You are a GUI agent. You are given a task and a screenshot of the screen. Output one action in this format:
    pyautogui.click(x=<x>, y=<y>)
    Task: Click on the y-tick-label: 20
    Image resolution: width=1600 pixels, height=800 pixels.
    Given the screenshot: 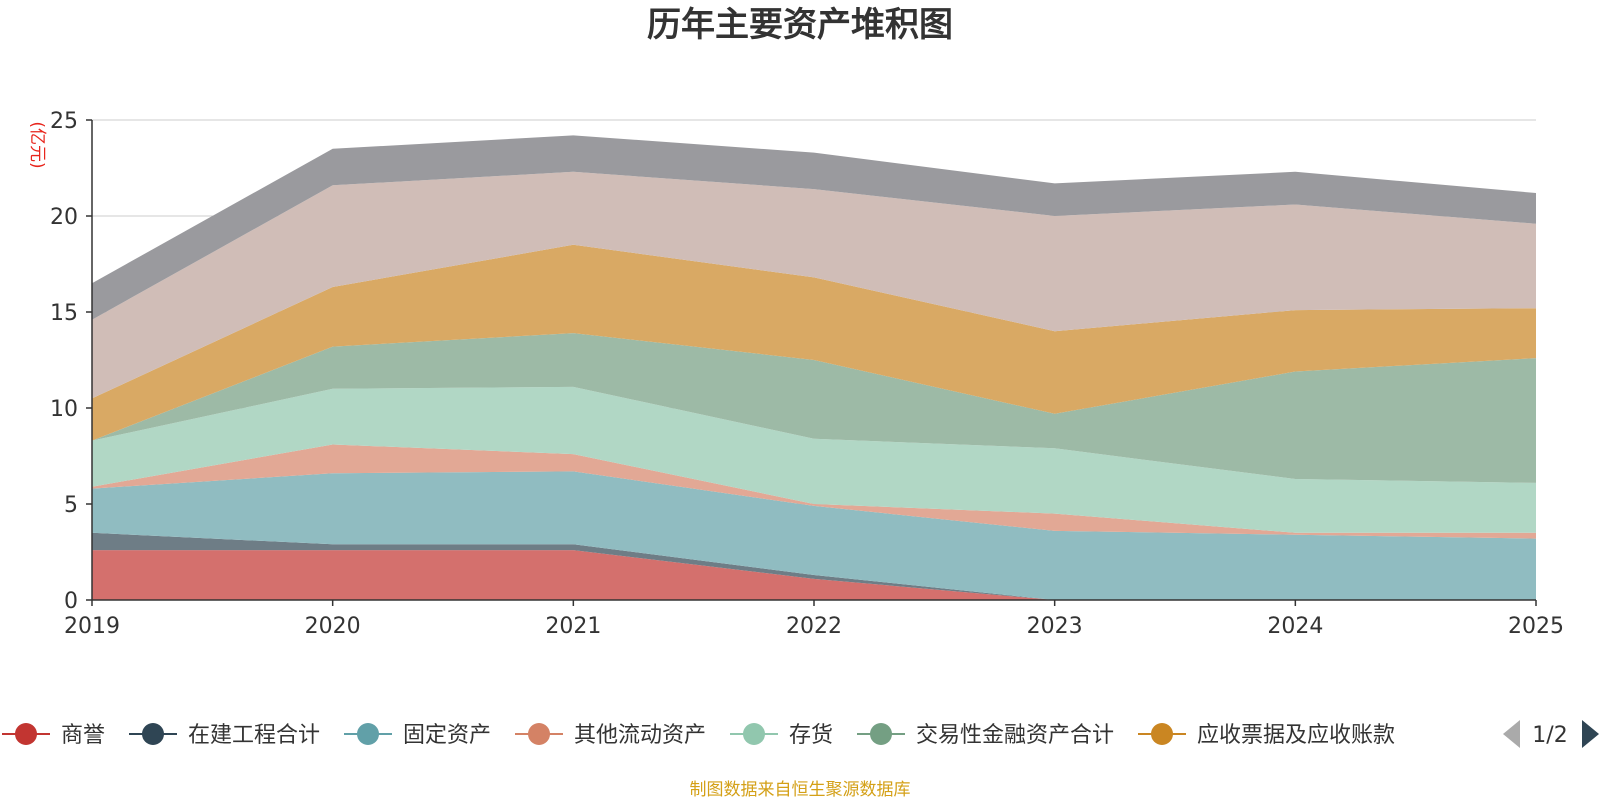 What is the action you would take?
    pyautogui.click(x=64, y=217)
    